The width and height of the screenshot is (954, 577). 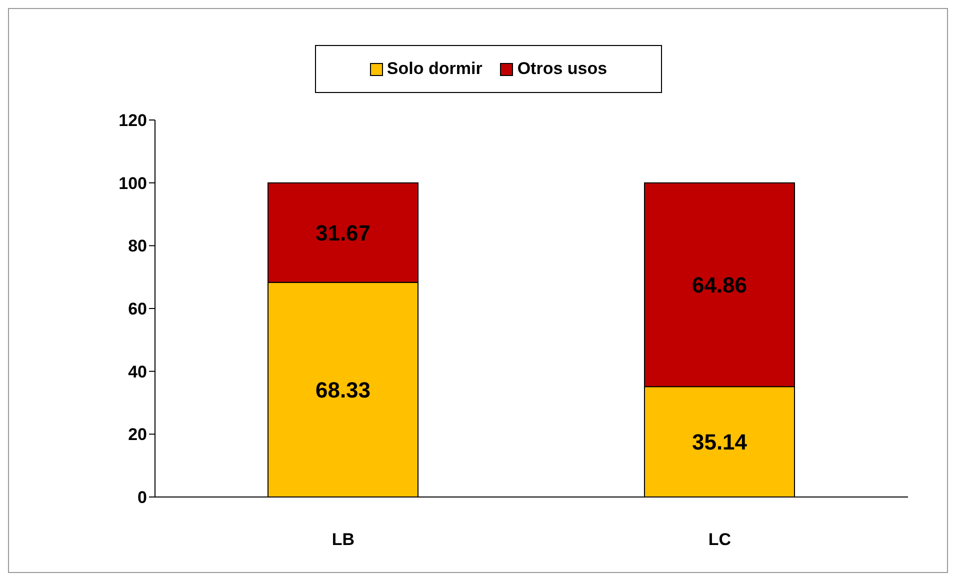 I want to click on y-tick-label: 0, so click(x=142, y=498).